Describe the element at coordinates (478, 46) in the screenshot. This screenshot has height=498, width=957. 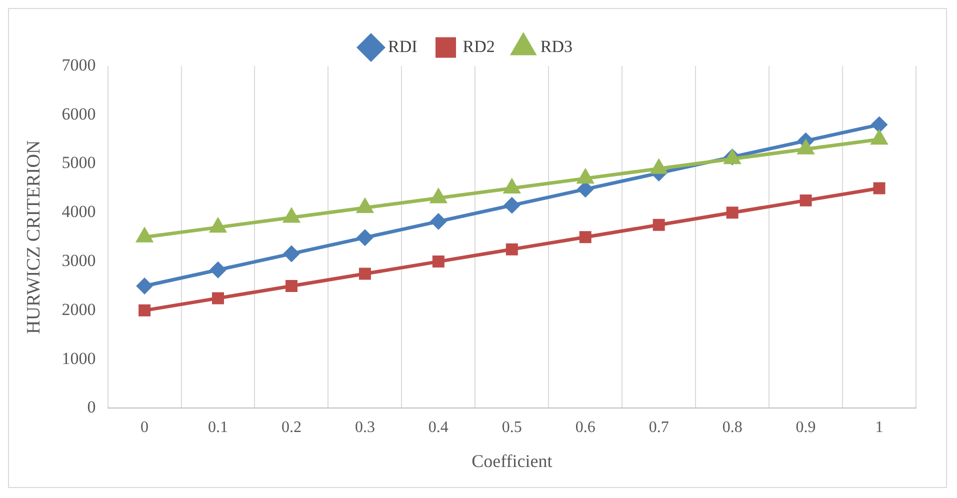
I see `legend-label: RD2` at that location.